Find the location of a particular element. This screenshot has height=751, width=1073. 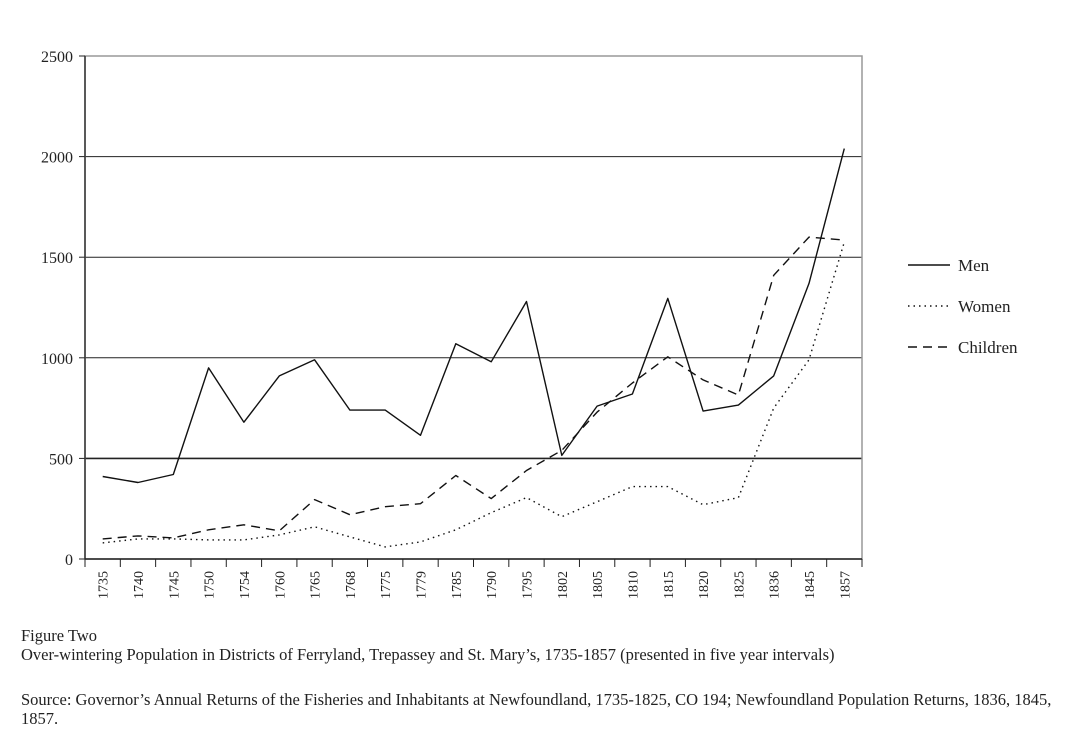

x-tick-label: 1820 is located at coordinates (704, 585).